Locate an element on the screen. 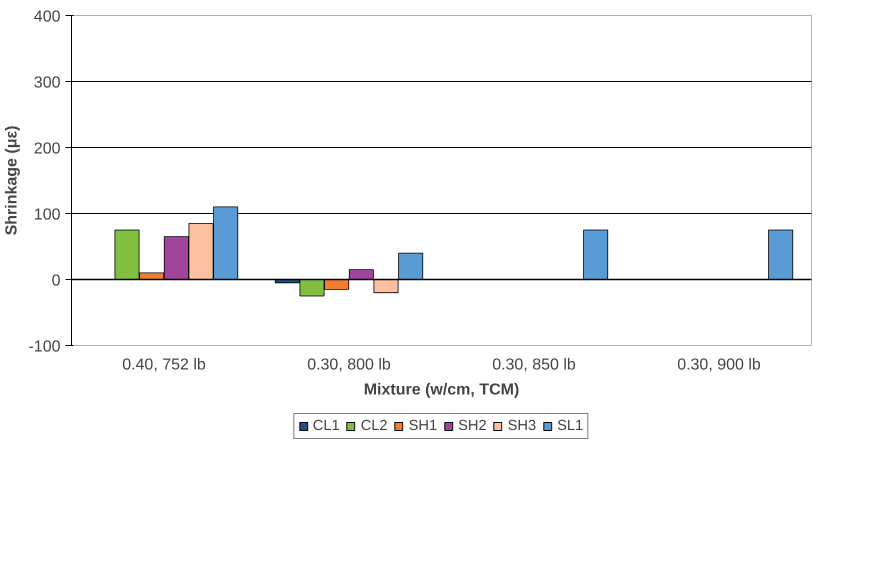 This screenshot has width=877, height=573. y-tick-label: 400 is located at coordinates (47, 17).